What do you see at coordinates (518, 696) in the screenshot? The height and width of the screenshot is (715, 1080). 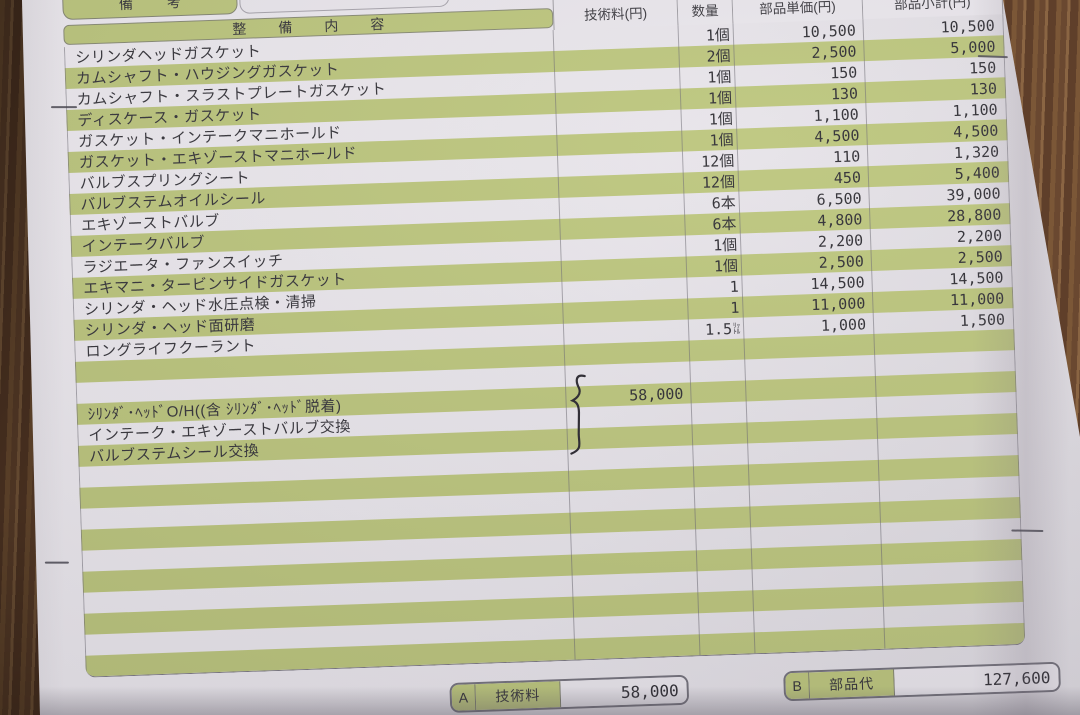 I see `labor-total-label: 技術料` at bounding box center [518, 696].